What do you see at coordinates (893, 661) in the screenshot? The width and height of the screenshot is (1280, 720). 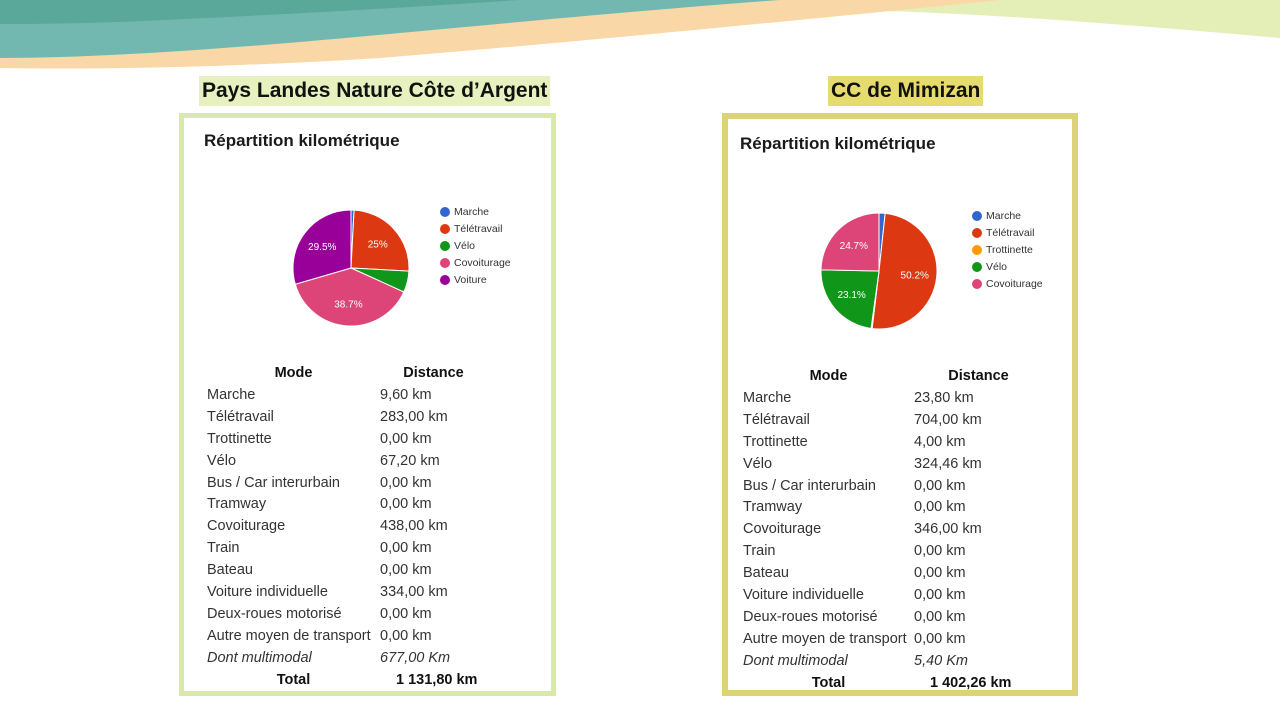 I see `multimodal-row: Dont multimodal 5,40 Km` at bounding box center [893, 661].